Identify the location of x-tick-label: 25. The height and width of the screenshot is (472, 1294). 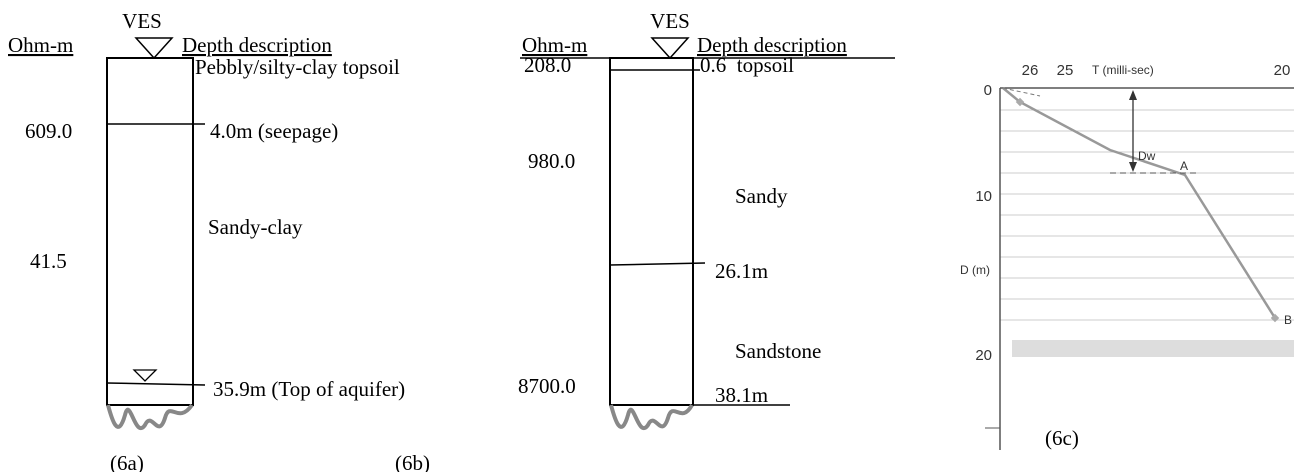
(1065, 70).